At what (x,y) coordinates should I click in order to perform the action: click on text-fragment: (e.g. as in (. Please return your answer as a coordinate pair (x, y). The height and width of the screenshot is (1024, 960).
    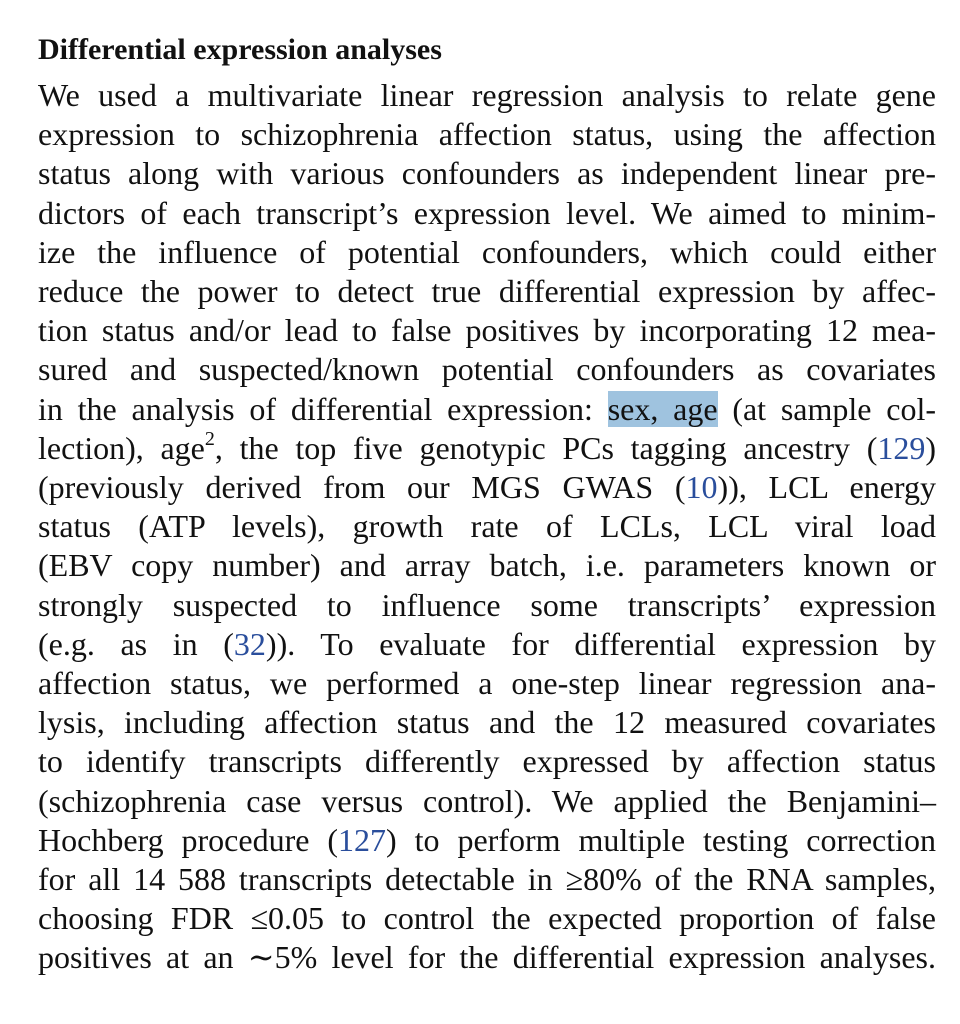
    Looking at the image, I should click on (136, 643).